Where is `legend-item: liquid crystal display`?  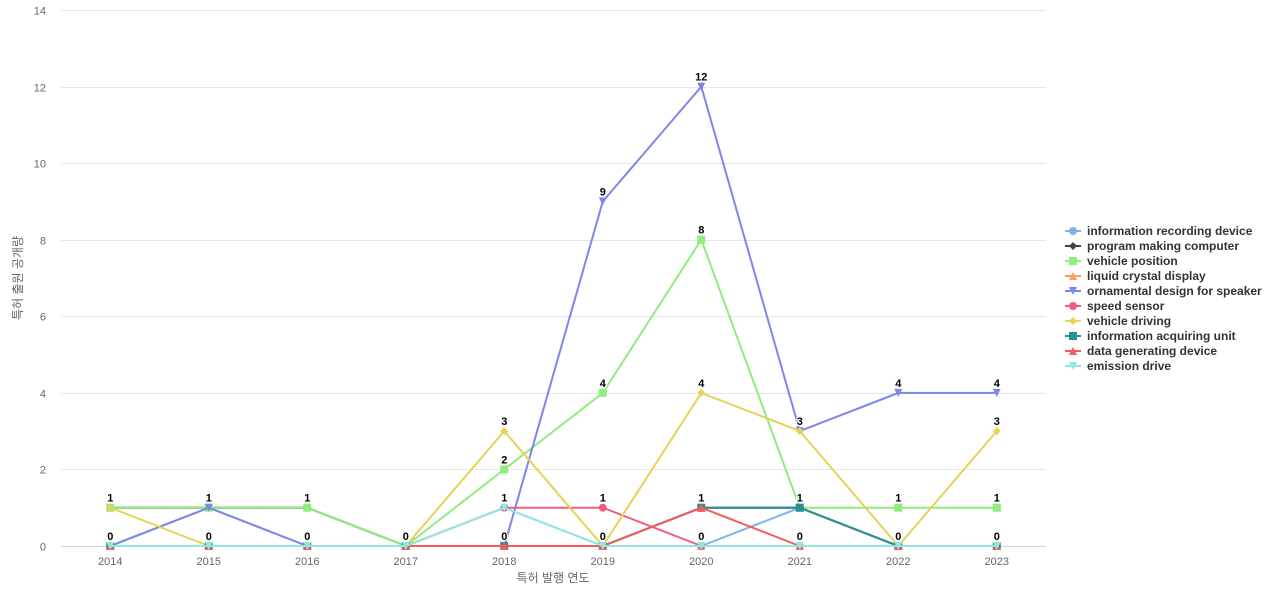
legend-item: liquid crystal display is located at coordinates (1163, 275).